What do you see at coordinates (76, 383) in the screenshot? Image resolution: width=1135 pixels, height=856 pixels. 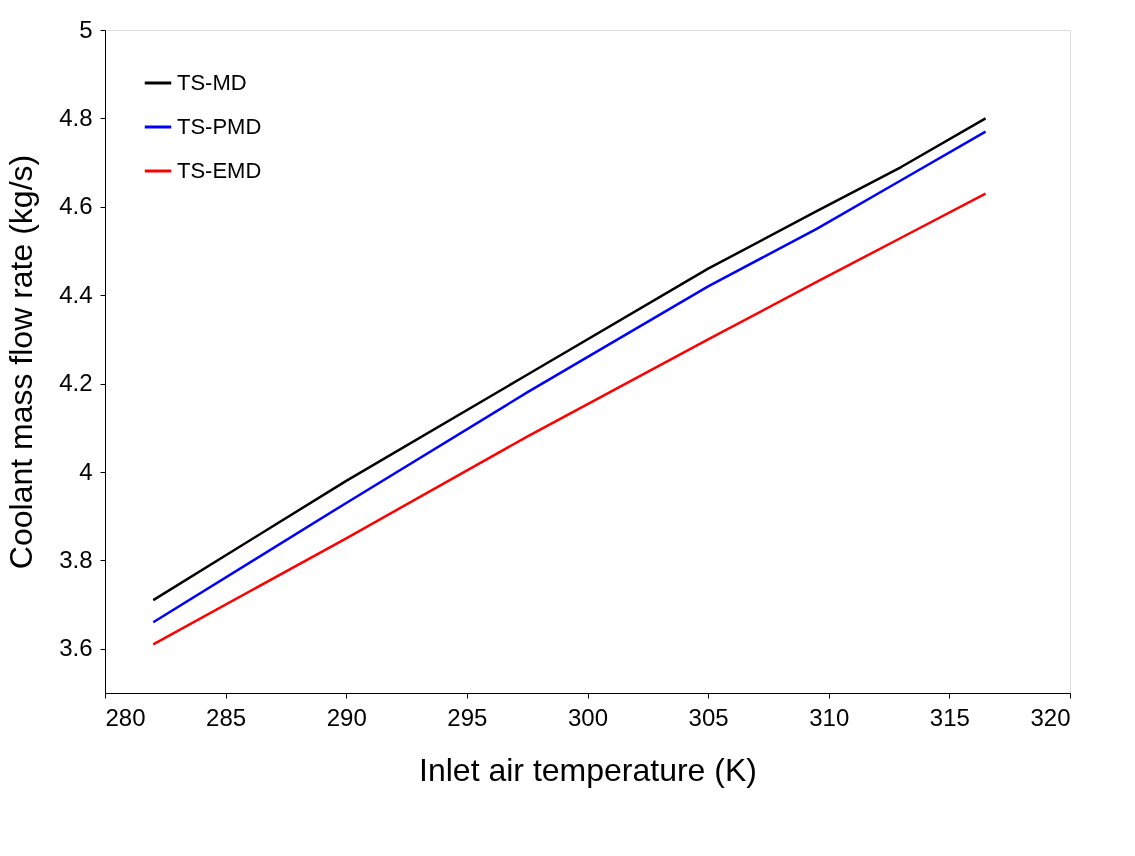 I see `y-tick-label: 4.2` at bounding box center [76, 383].